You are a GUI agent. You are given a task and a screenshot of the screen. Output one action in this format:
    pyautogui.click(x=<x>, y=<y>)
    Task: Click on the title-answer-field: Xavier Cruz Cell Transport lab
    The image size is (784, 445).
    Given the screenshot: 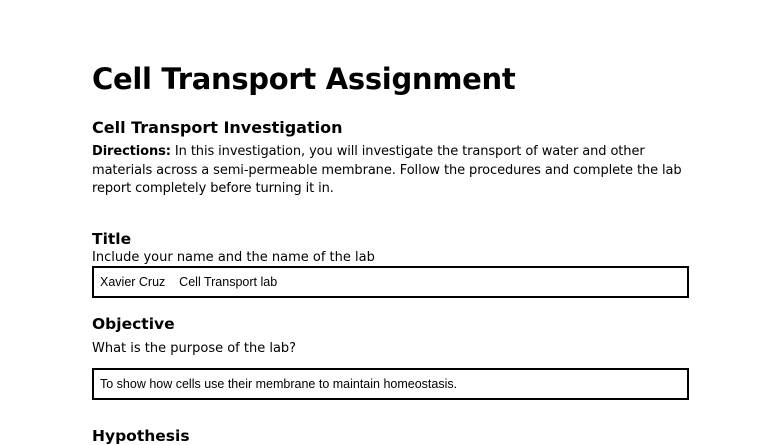 What is the action you would take?
    pyautogui.click(x=390, y=282)
    